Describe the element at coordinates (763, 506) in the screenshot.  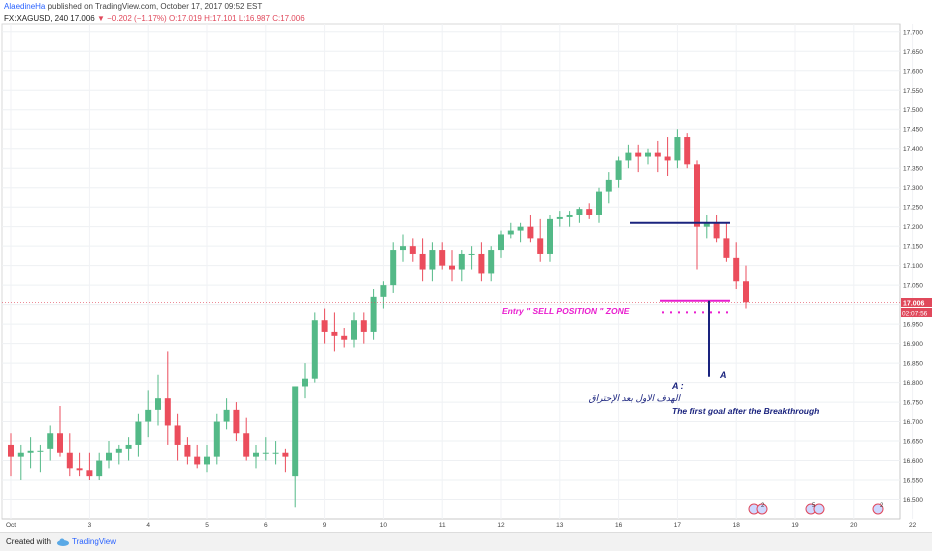
I see `event-badge-count-1: 2` at that location.